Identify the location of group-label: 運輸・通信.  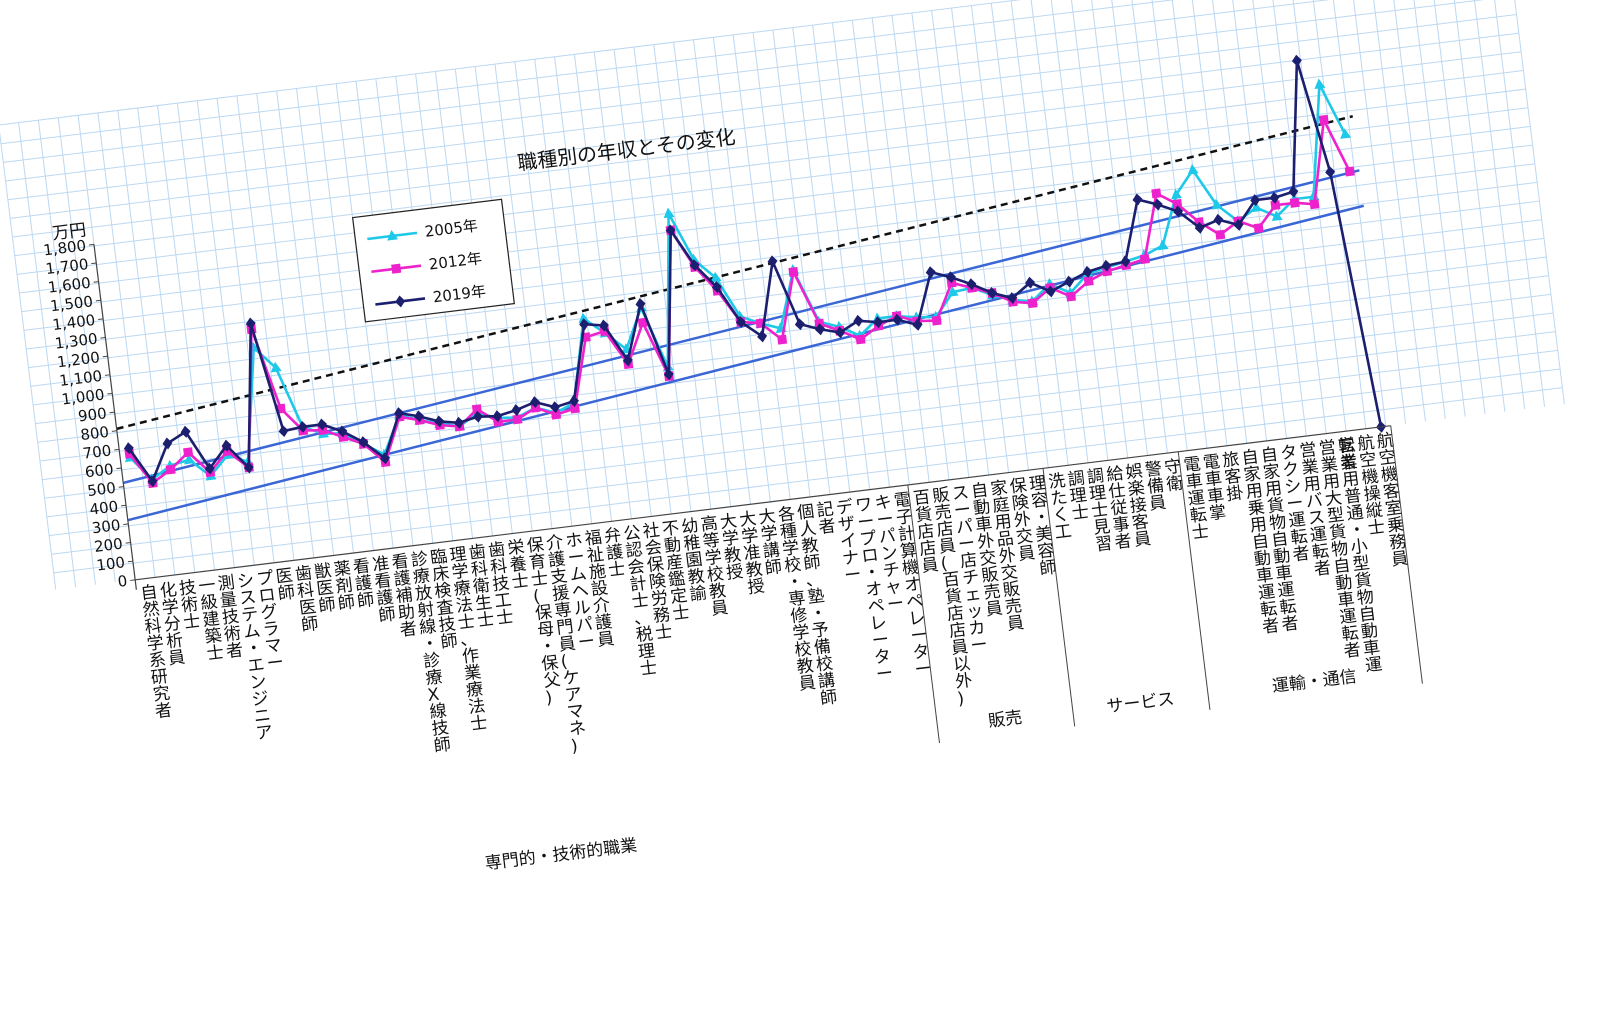
(1314, 682).